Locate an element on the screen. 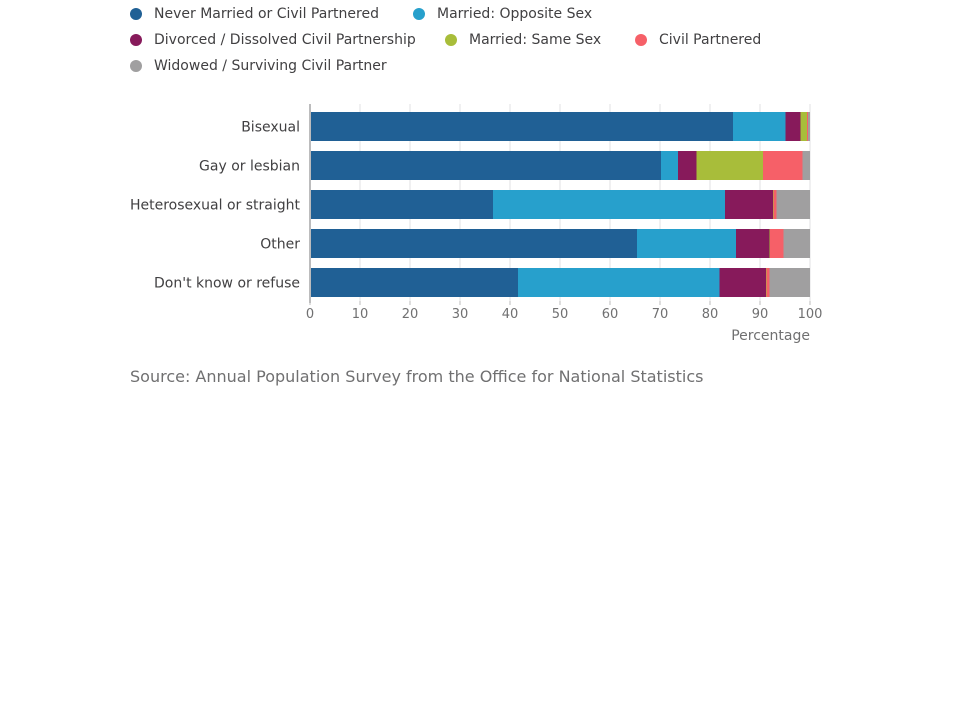 This screenshot has width=960, height=720. legend-item: Married: Same Sex is located at coordinates (523, 40).